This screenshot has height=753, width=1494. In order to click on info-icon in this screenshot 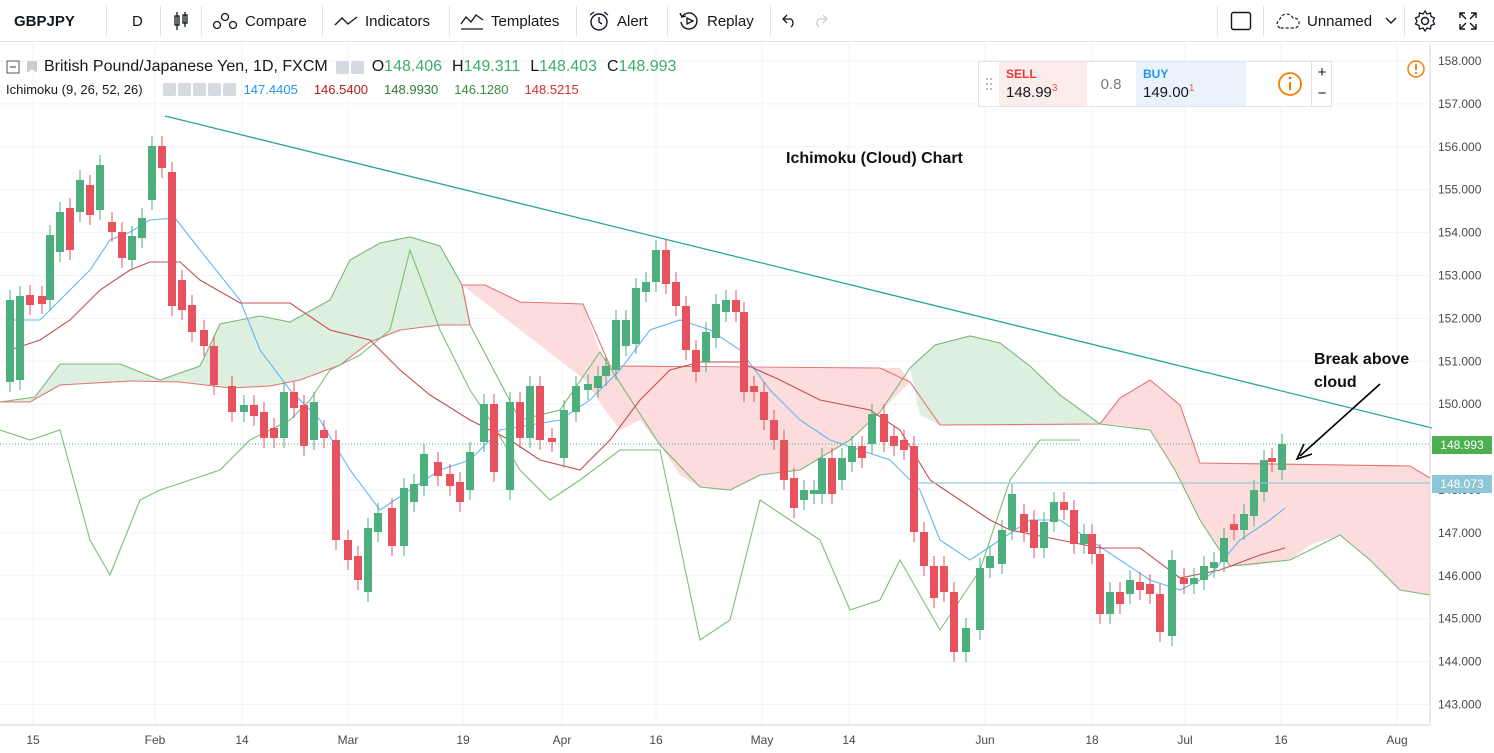, I will do `click(1290, 84)`.